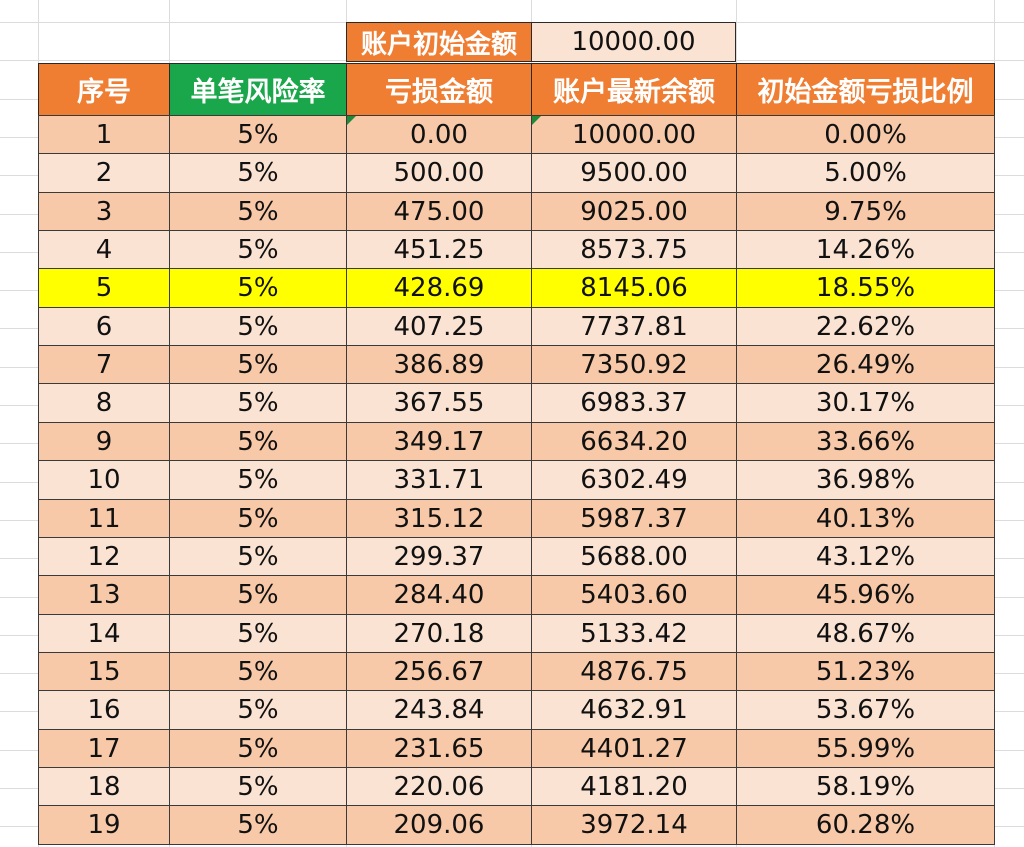 This screenshot has width=1024, height=847. I want to click on table-cell-col-balance: 5403.60, so click(634, 595).